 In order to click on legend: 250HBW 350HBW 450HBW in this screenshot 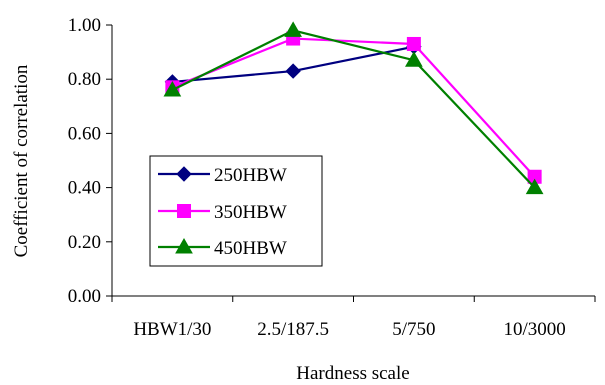, I will do `click(236, 211)`.